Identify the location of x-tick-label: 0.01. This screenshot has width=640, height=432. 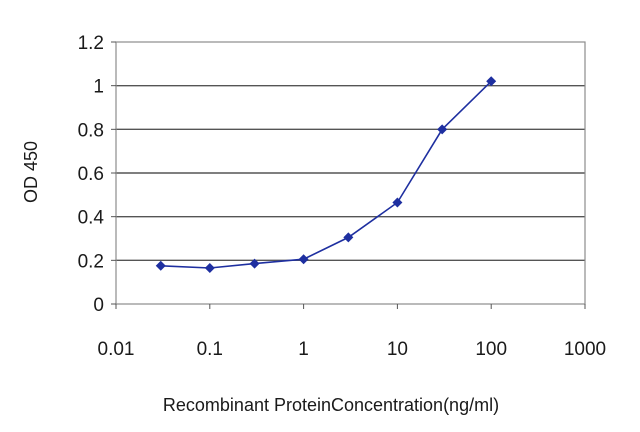
(116, 349).